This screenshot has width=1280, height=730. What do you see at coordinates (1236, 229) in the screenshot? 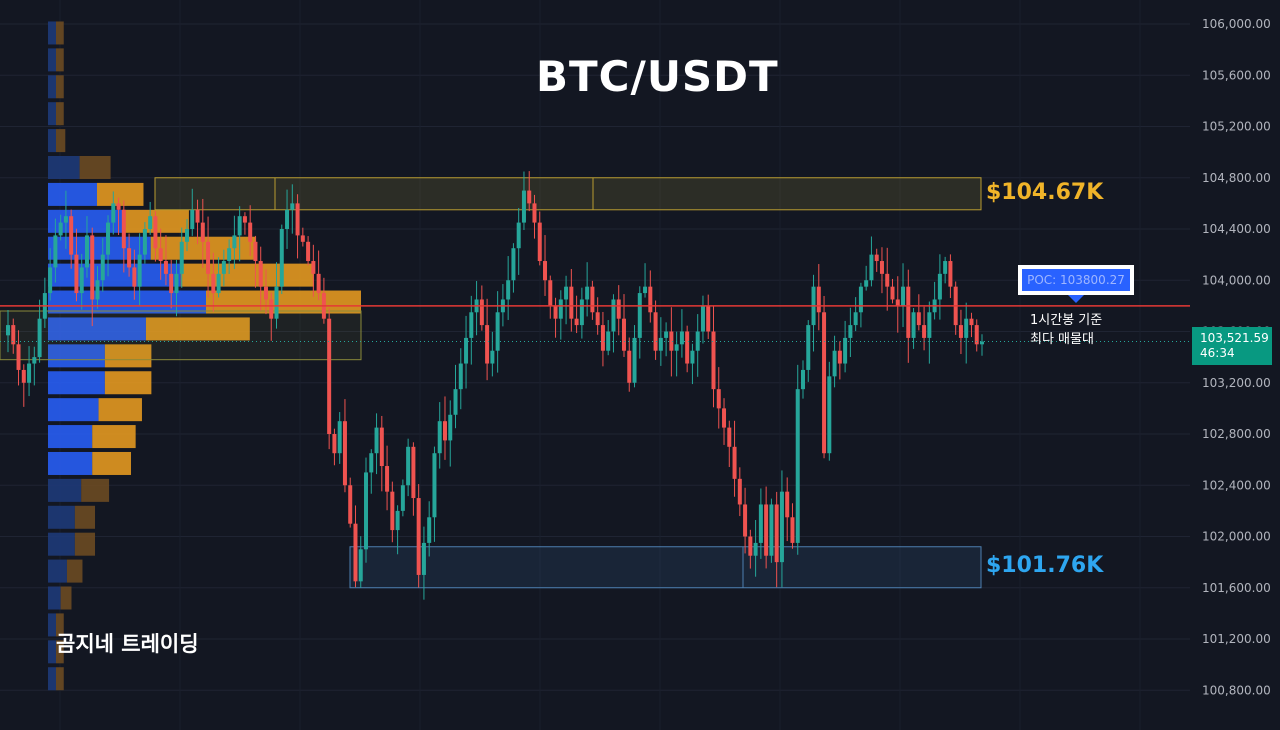
I see `y-tick-label: 104,400.00` at bounding box center [1236, 229].